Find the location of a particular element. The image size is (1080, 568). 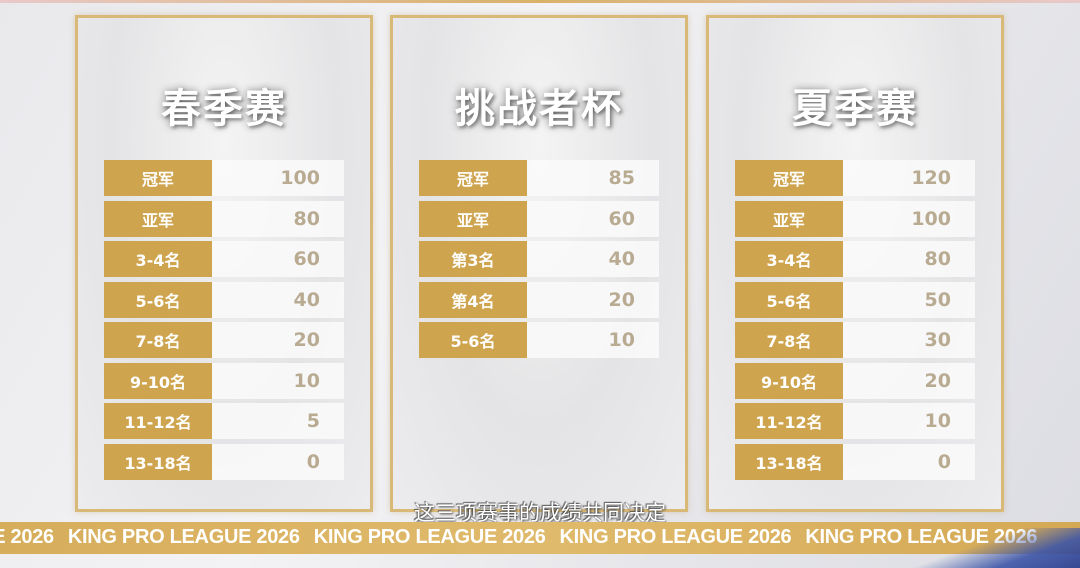

table-row: 亚军 60 is located at coordinates (539, 218).